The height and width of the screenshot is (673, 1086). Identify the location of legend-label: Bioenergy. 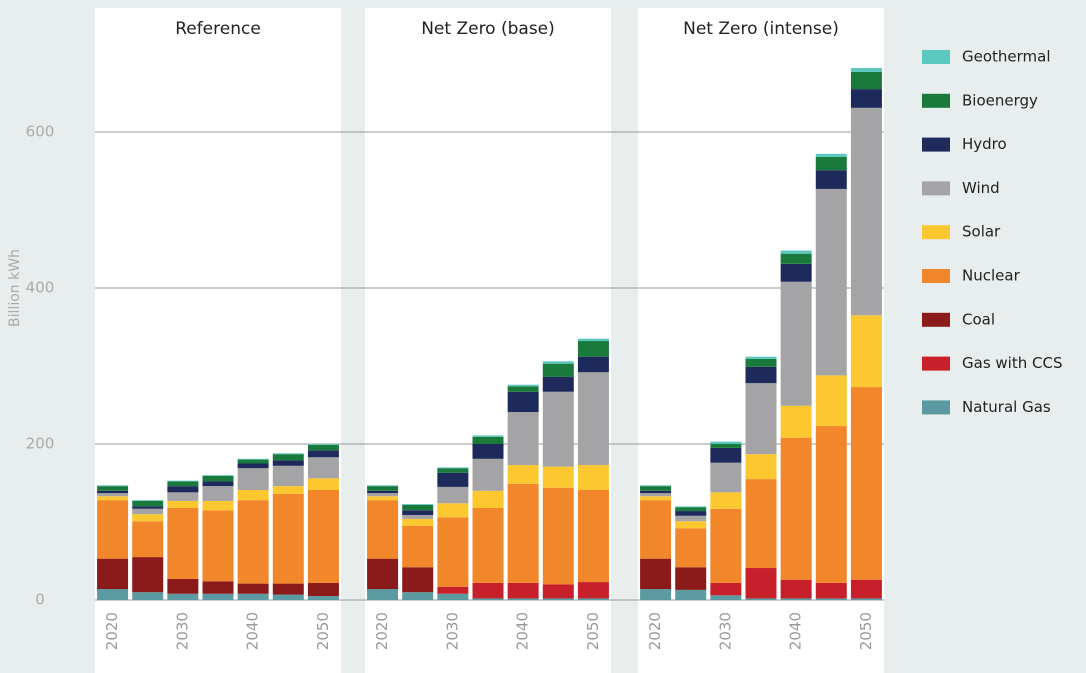
(1000, 100).